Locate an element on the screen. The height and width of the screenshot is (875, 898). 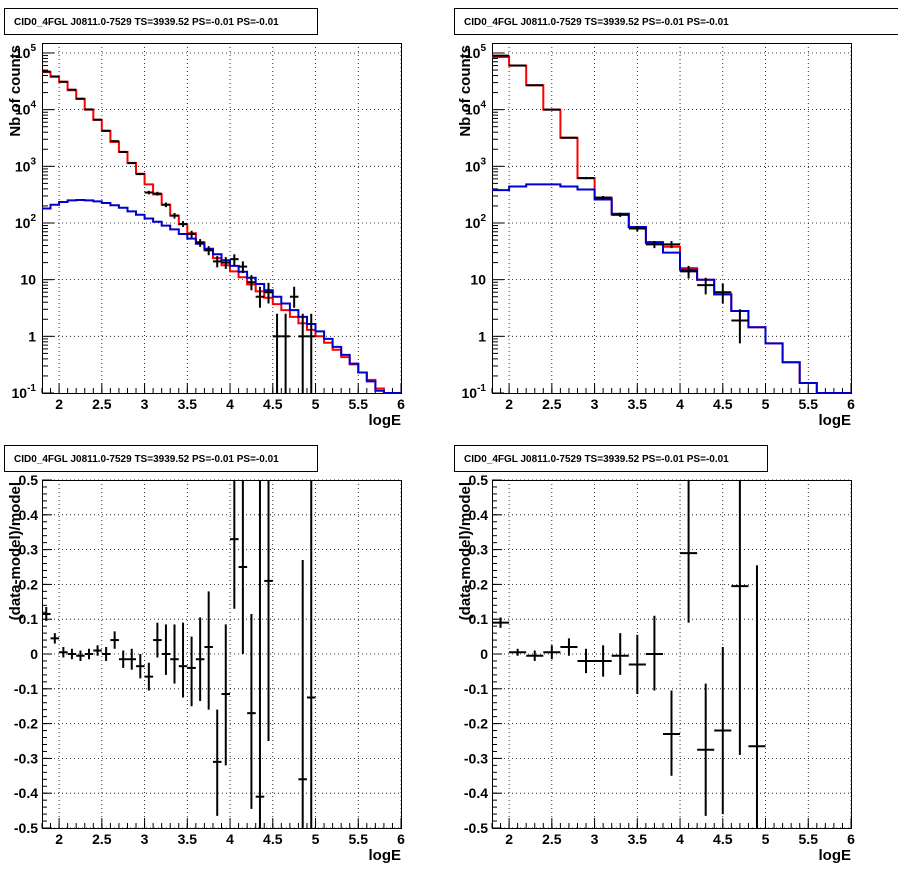
y-tick-label: 1 is located at coordinates (482, 336).